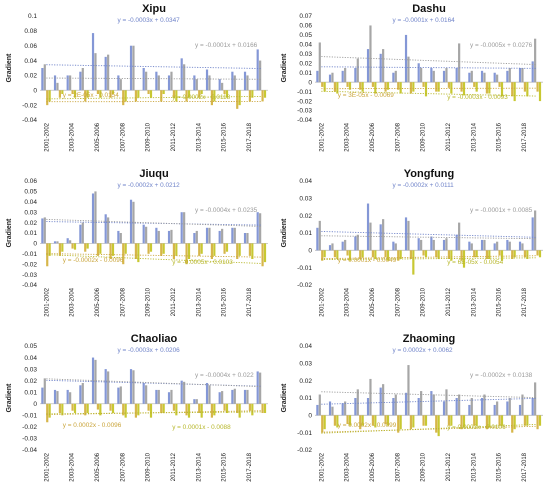 This screenshot has width=550, height=495. I want to click on y-tick-label: -0.04, so click(304, 120).